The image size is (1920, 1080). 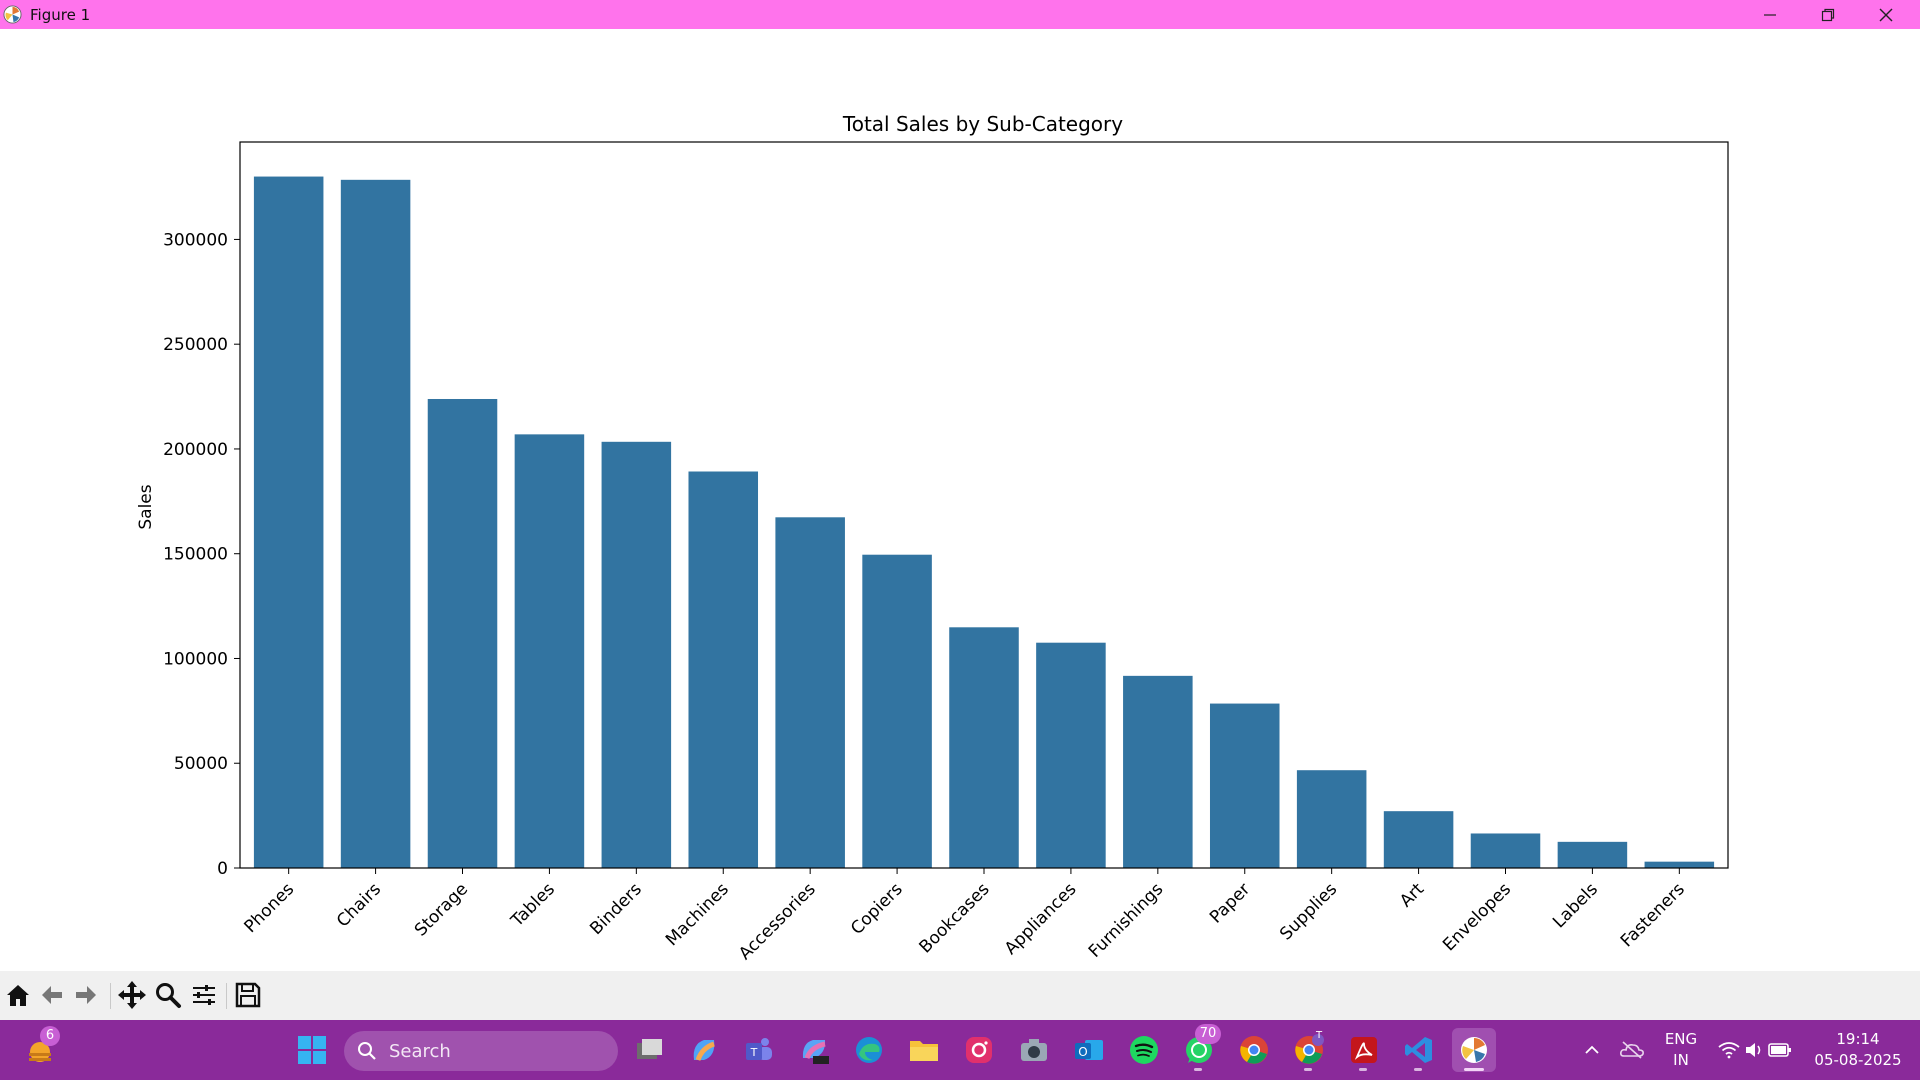 What do you see at coordinates (616, 909) in the screenshot?
I see `x-tick-label: Binders` at bounding box center [616, 909].